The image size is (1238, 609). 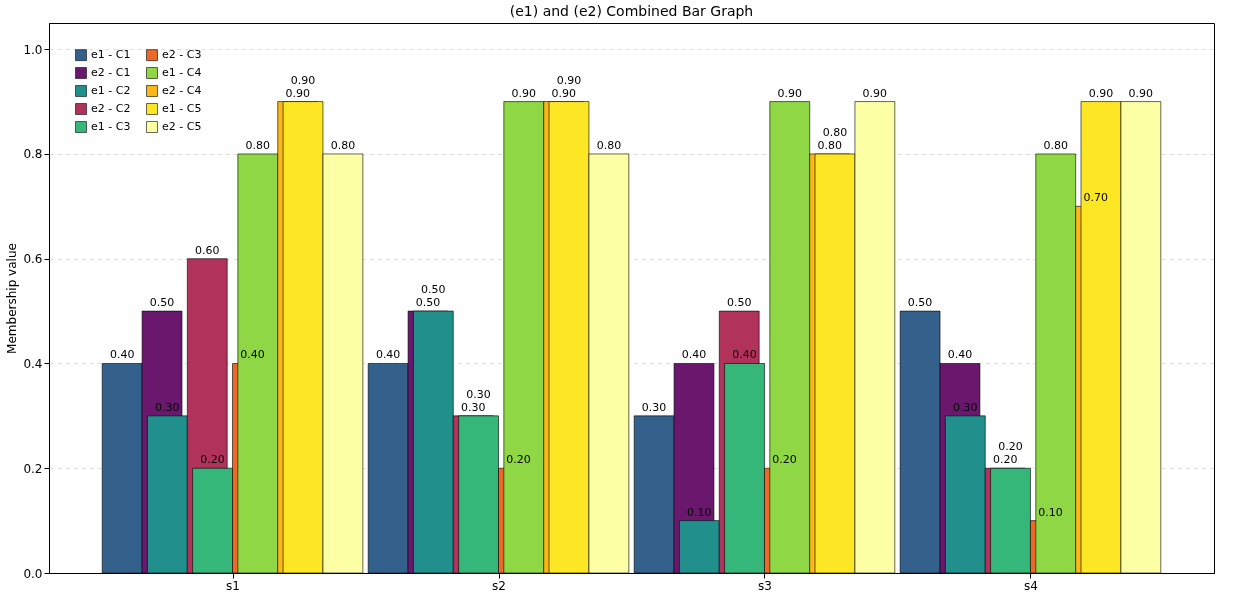 I want to click on x-tick-label: s3, so click(x=765, y=585).